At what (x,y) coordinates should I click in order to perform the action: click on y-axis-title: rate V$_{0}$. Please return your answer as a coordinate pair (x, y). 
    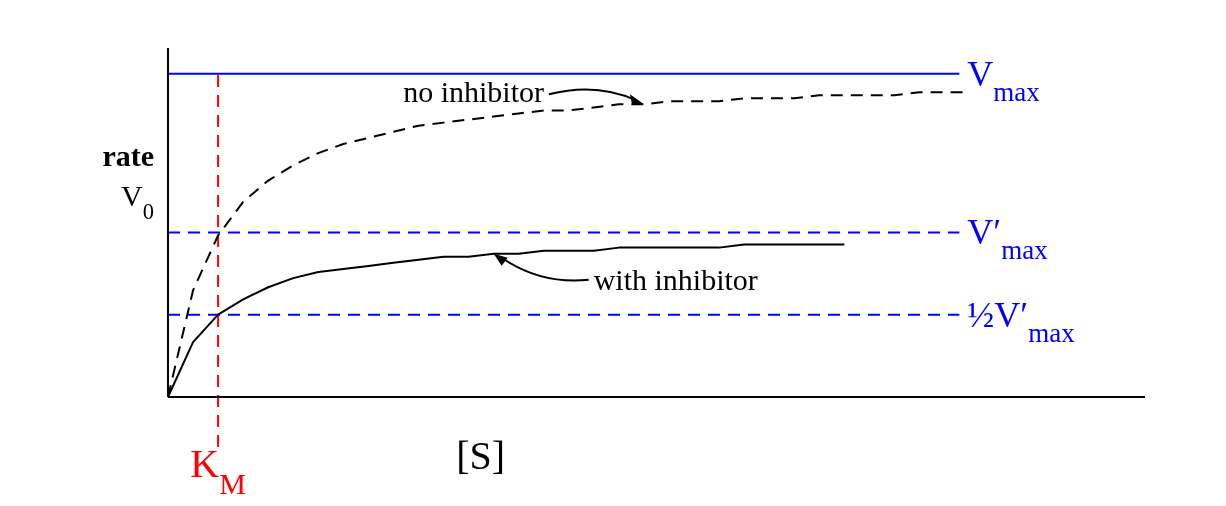
    Looking at the image, I should click on (128, 181).